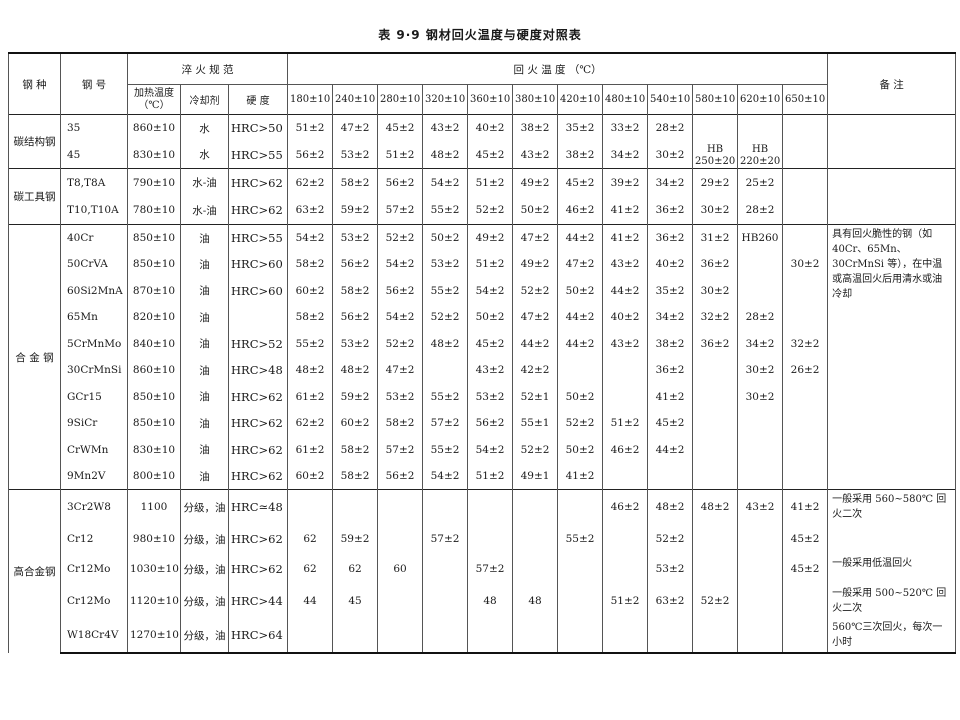 Image resolution: width=960 pixels, height=720 pixels. Describe the element at coordinates (760, 182) in the screenshot. I see `temper-hardness-cell: 25±2` at that location.